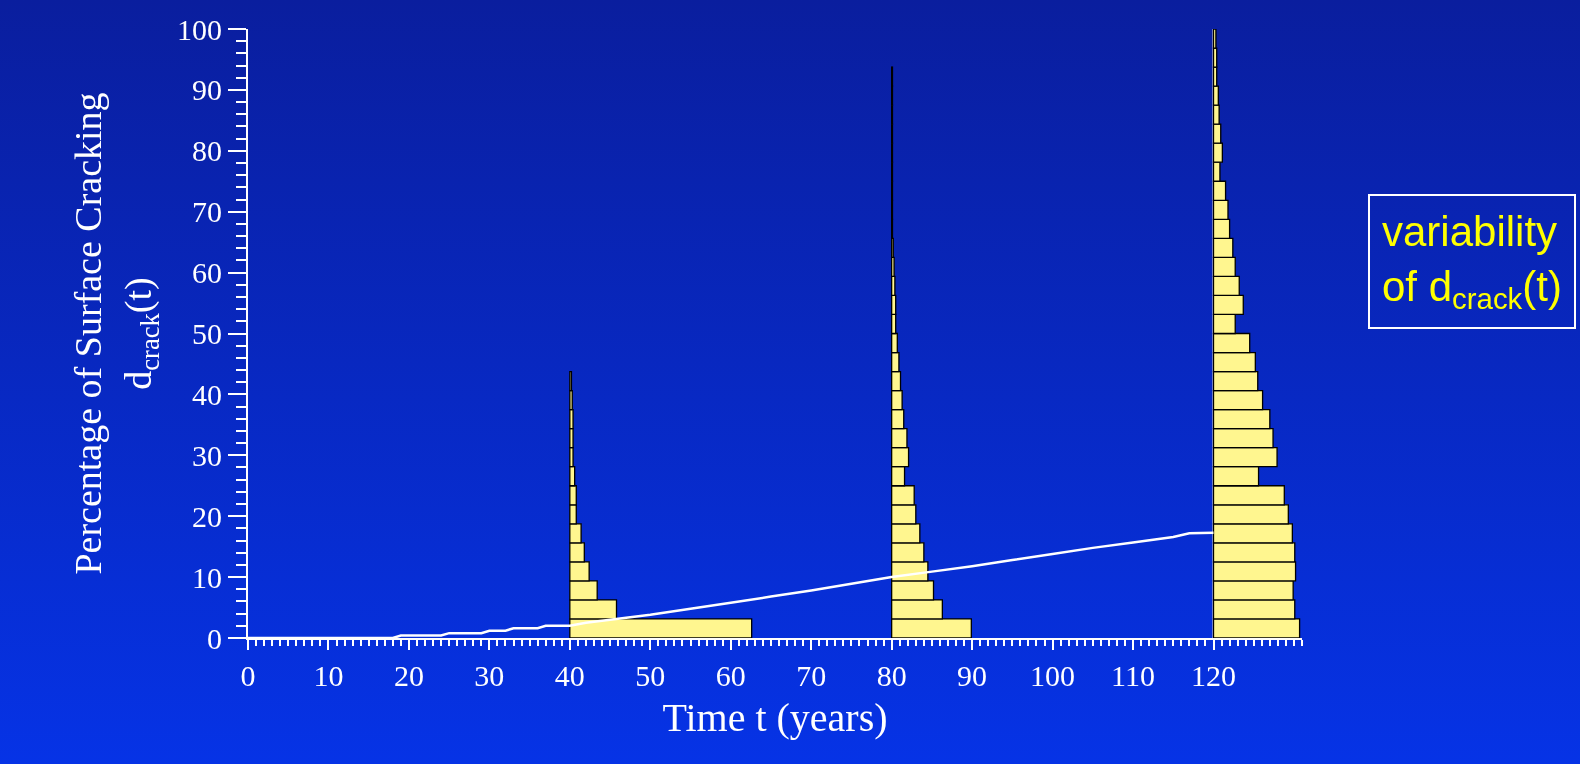 The height and width of the screenshot is (764, 1580). Describe the element at coordinates (328, 675) in the screenshot. I see `x-tick-label: 10` at that location.